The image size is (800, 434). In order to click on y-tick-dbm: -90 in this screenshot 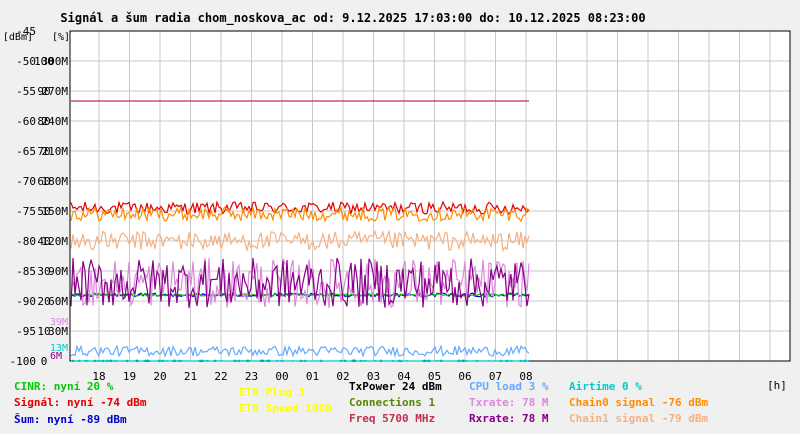, I will do `click(26, 301)`.